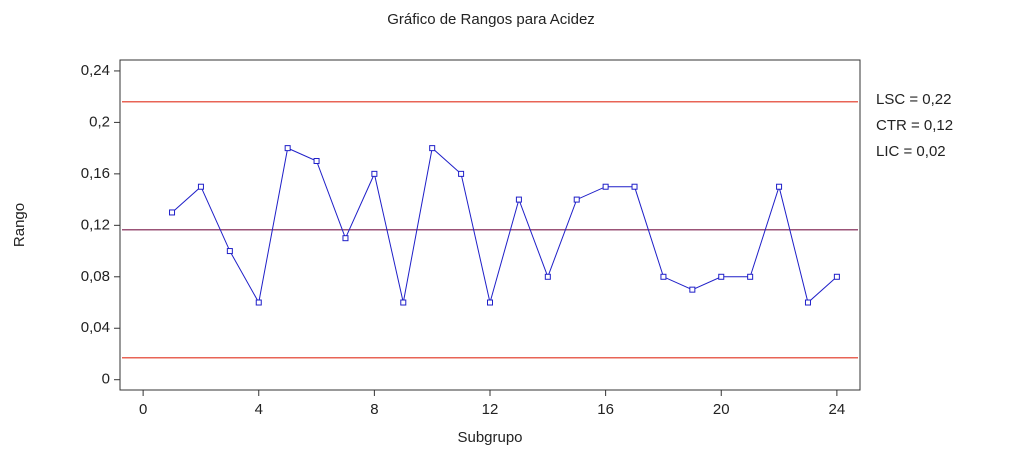  What do you see at coordinates (106, 379) in the screenshot?
I see `y-tick-label: 0` at bounding box center [106, 379].